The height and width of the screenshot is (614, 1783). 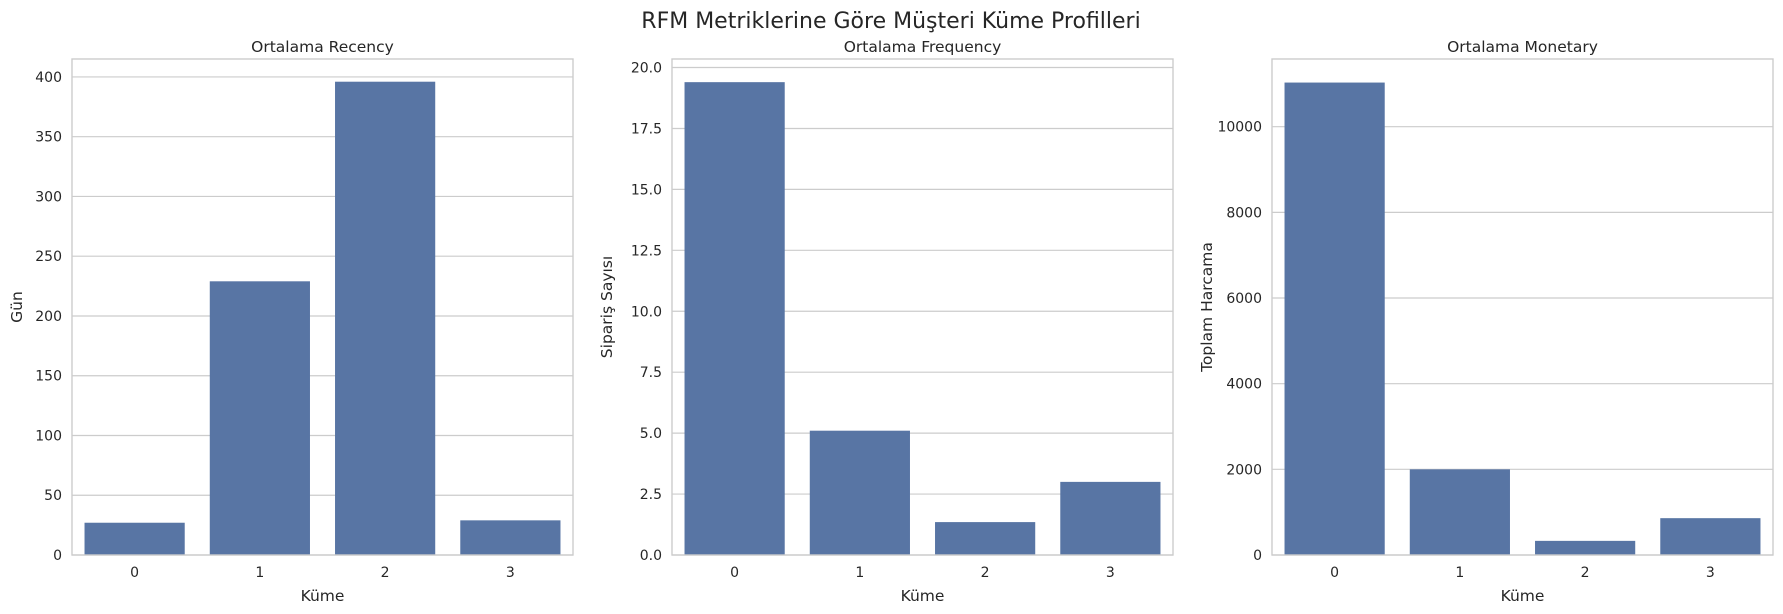 What do you see at coordinates (651, 556) in the screenshot?
I see `y-tick-label: 0.0` at bounding box center [651, 556].